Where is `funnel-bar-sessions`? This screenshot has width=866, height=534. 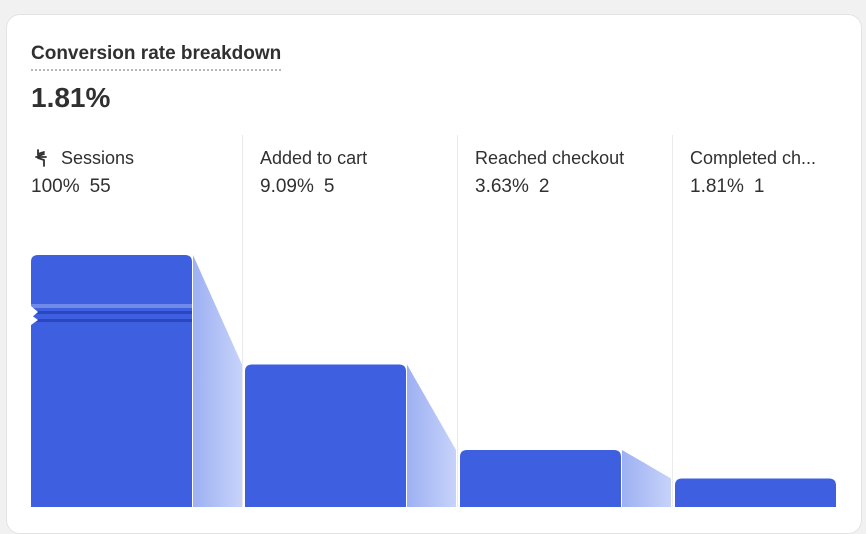
funnel-bar-sessions is located at coordinates (111, 381).